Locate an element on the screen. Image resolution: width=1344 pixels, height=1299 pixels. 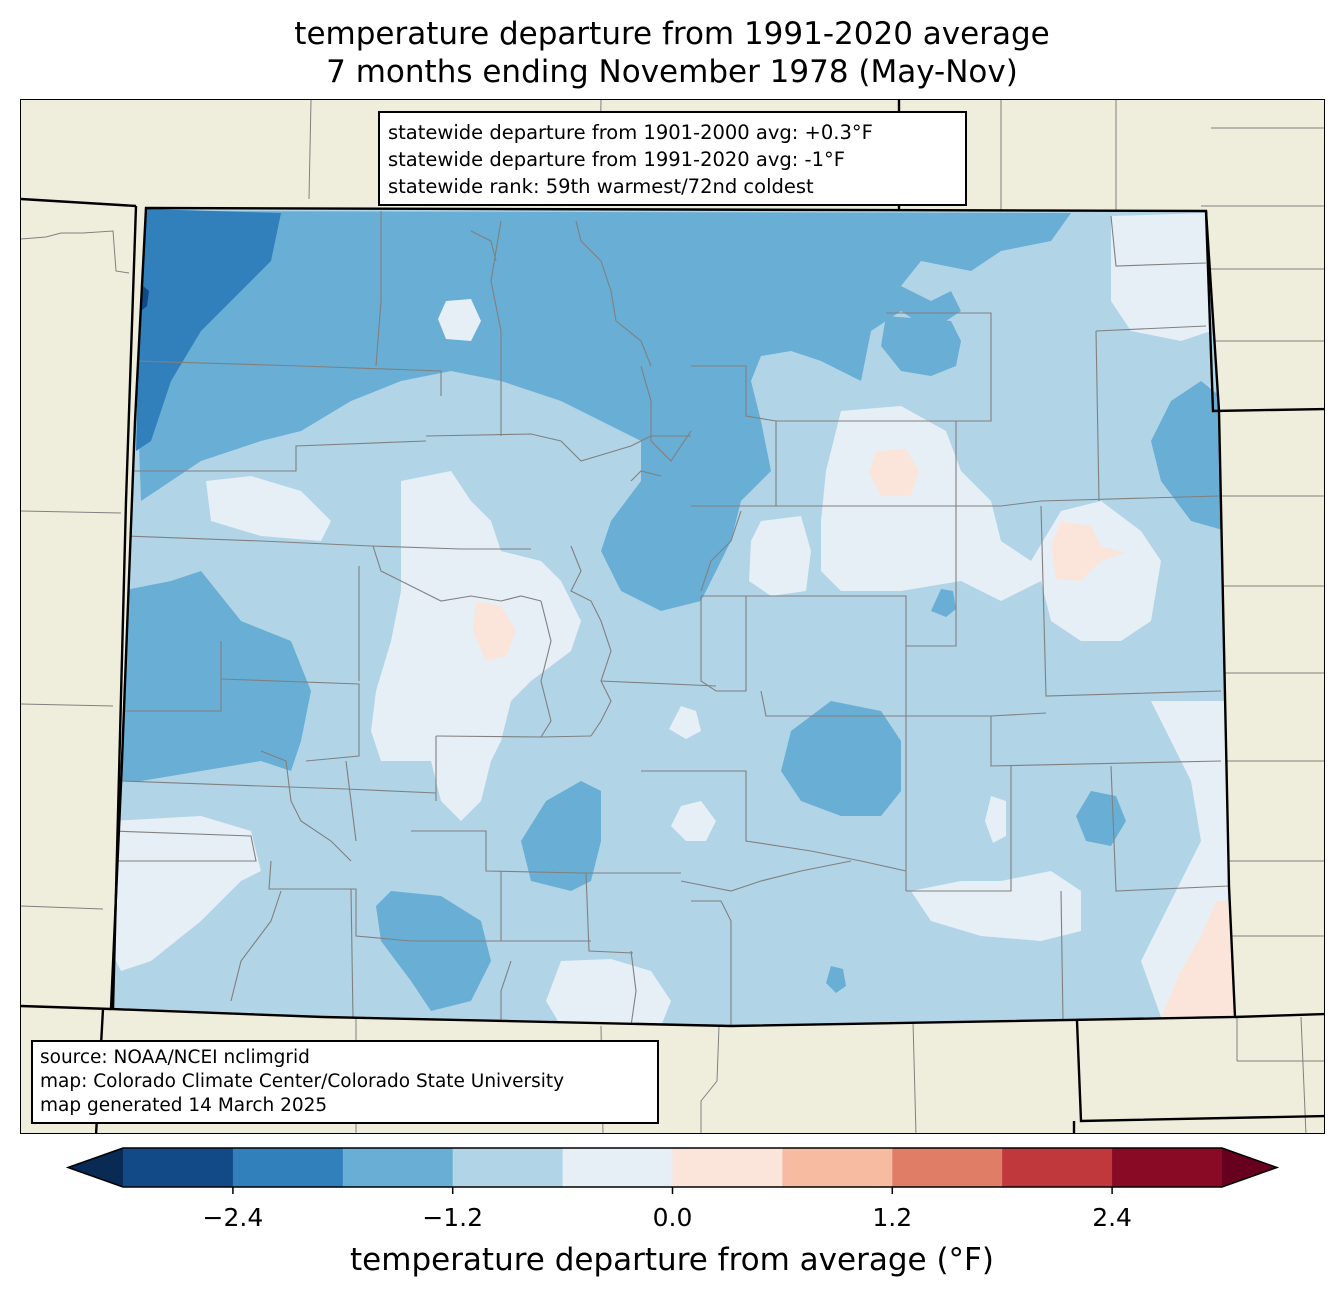
source-line: source: NOAA/NCEI nclimgrid is located at coordinates (175, 1057).